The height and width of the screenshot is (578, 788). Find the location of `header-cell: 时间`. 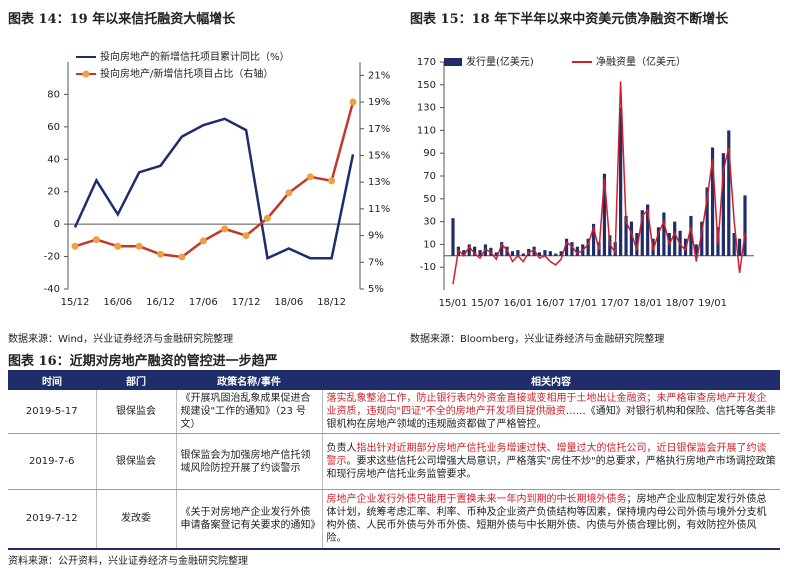

header-cell: 时间 is located at coordinates (52, 380).